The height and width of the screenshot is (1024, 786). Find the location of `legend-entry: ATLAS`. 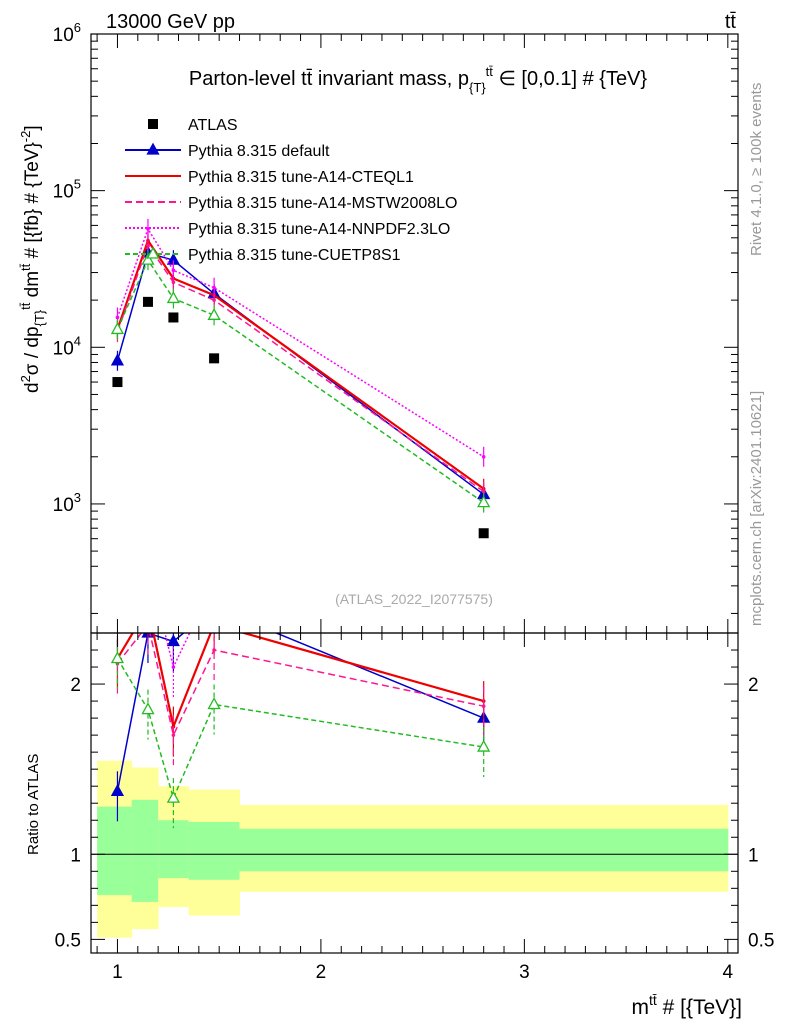

legend-entry: ATLAS is located at coordinates (193, 125).